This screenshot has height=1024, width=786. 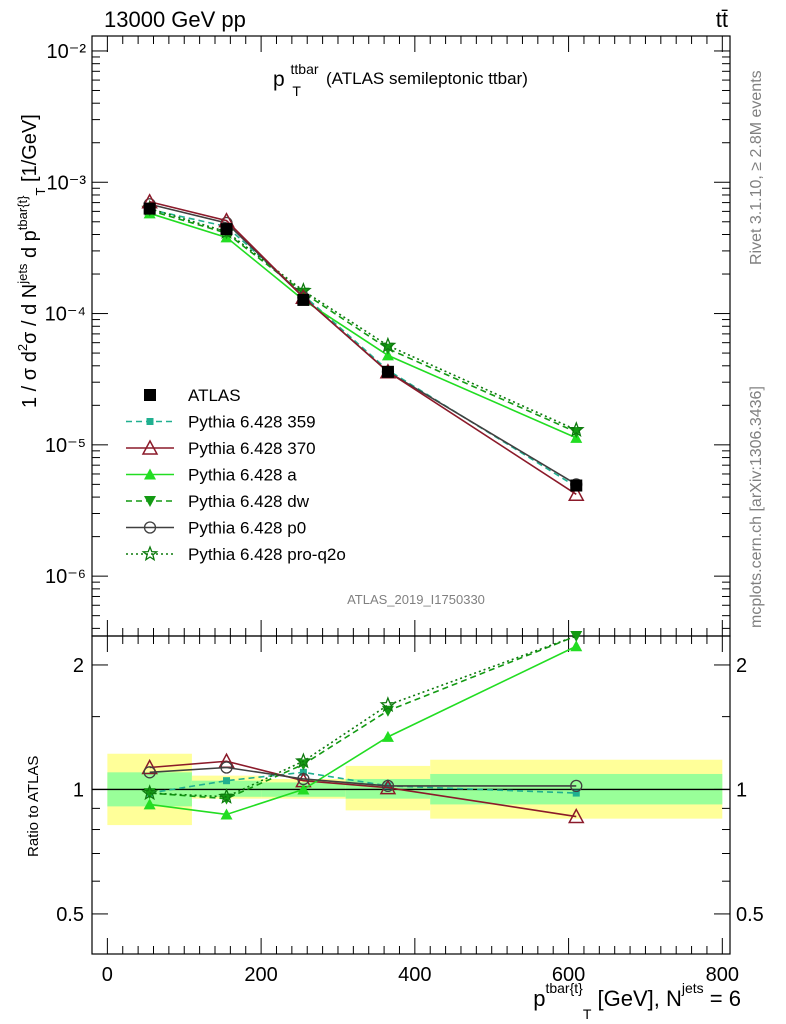 What do you see at coordinates (756, 167) in the screenshot?
I see `rivet-version-label: Rivet 3.1.10, ≥ 2.8M events` at bounding box center [756, 167].